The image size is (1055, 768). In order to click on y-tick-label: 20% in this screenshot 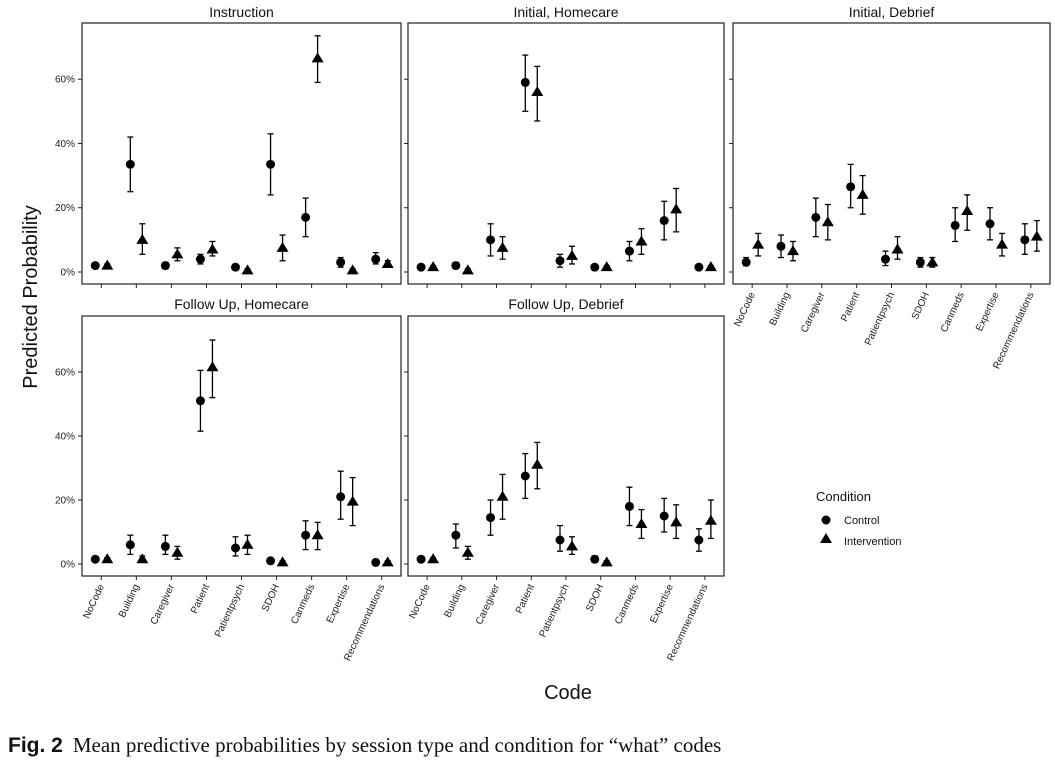, I will do `click(65, 501)`.